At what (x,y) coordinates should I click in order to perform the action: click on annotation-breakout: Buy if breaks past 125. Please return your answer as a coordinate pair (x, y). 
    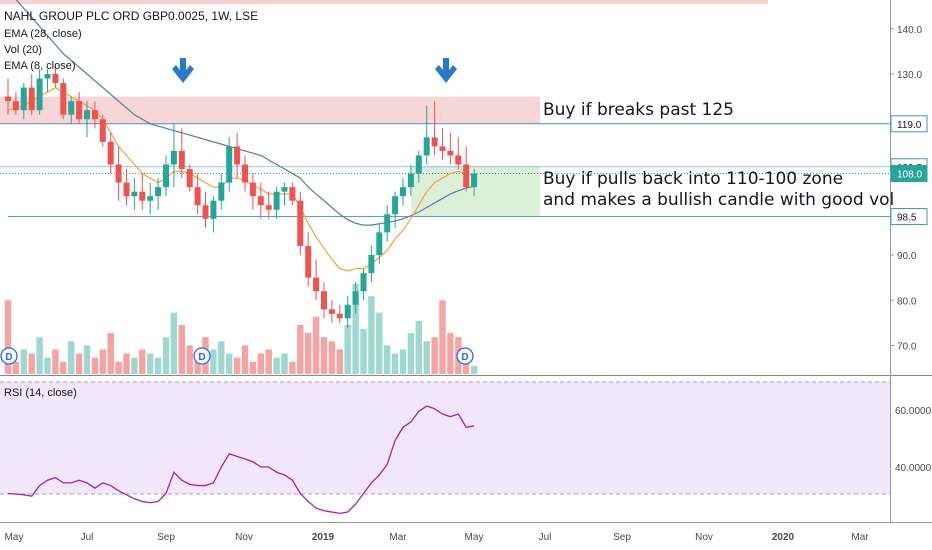
    Looking at the image, I should click on (638, 110).